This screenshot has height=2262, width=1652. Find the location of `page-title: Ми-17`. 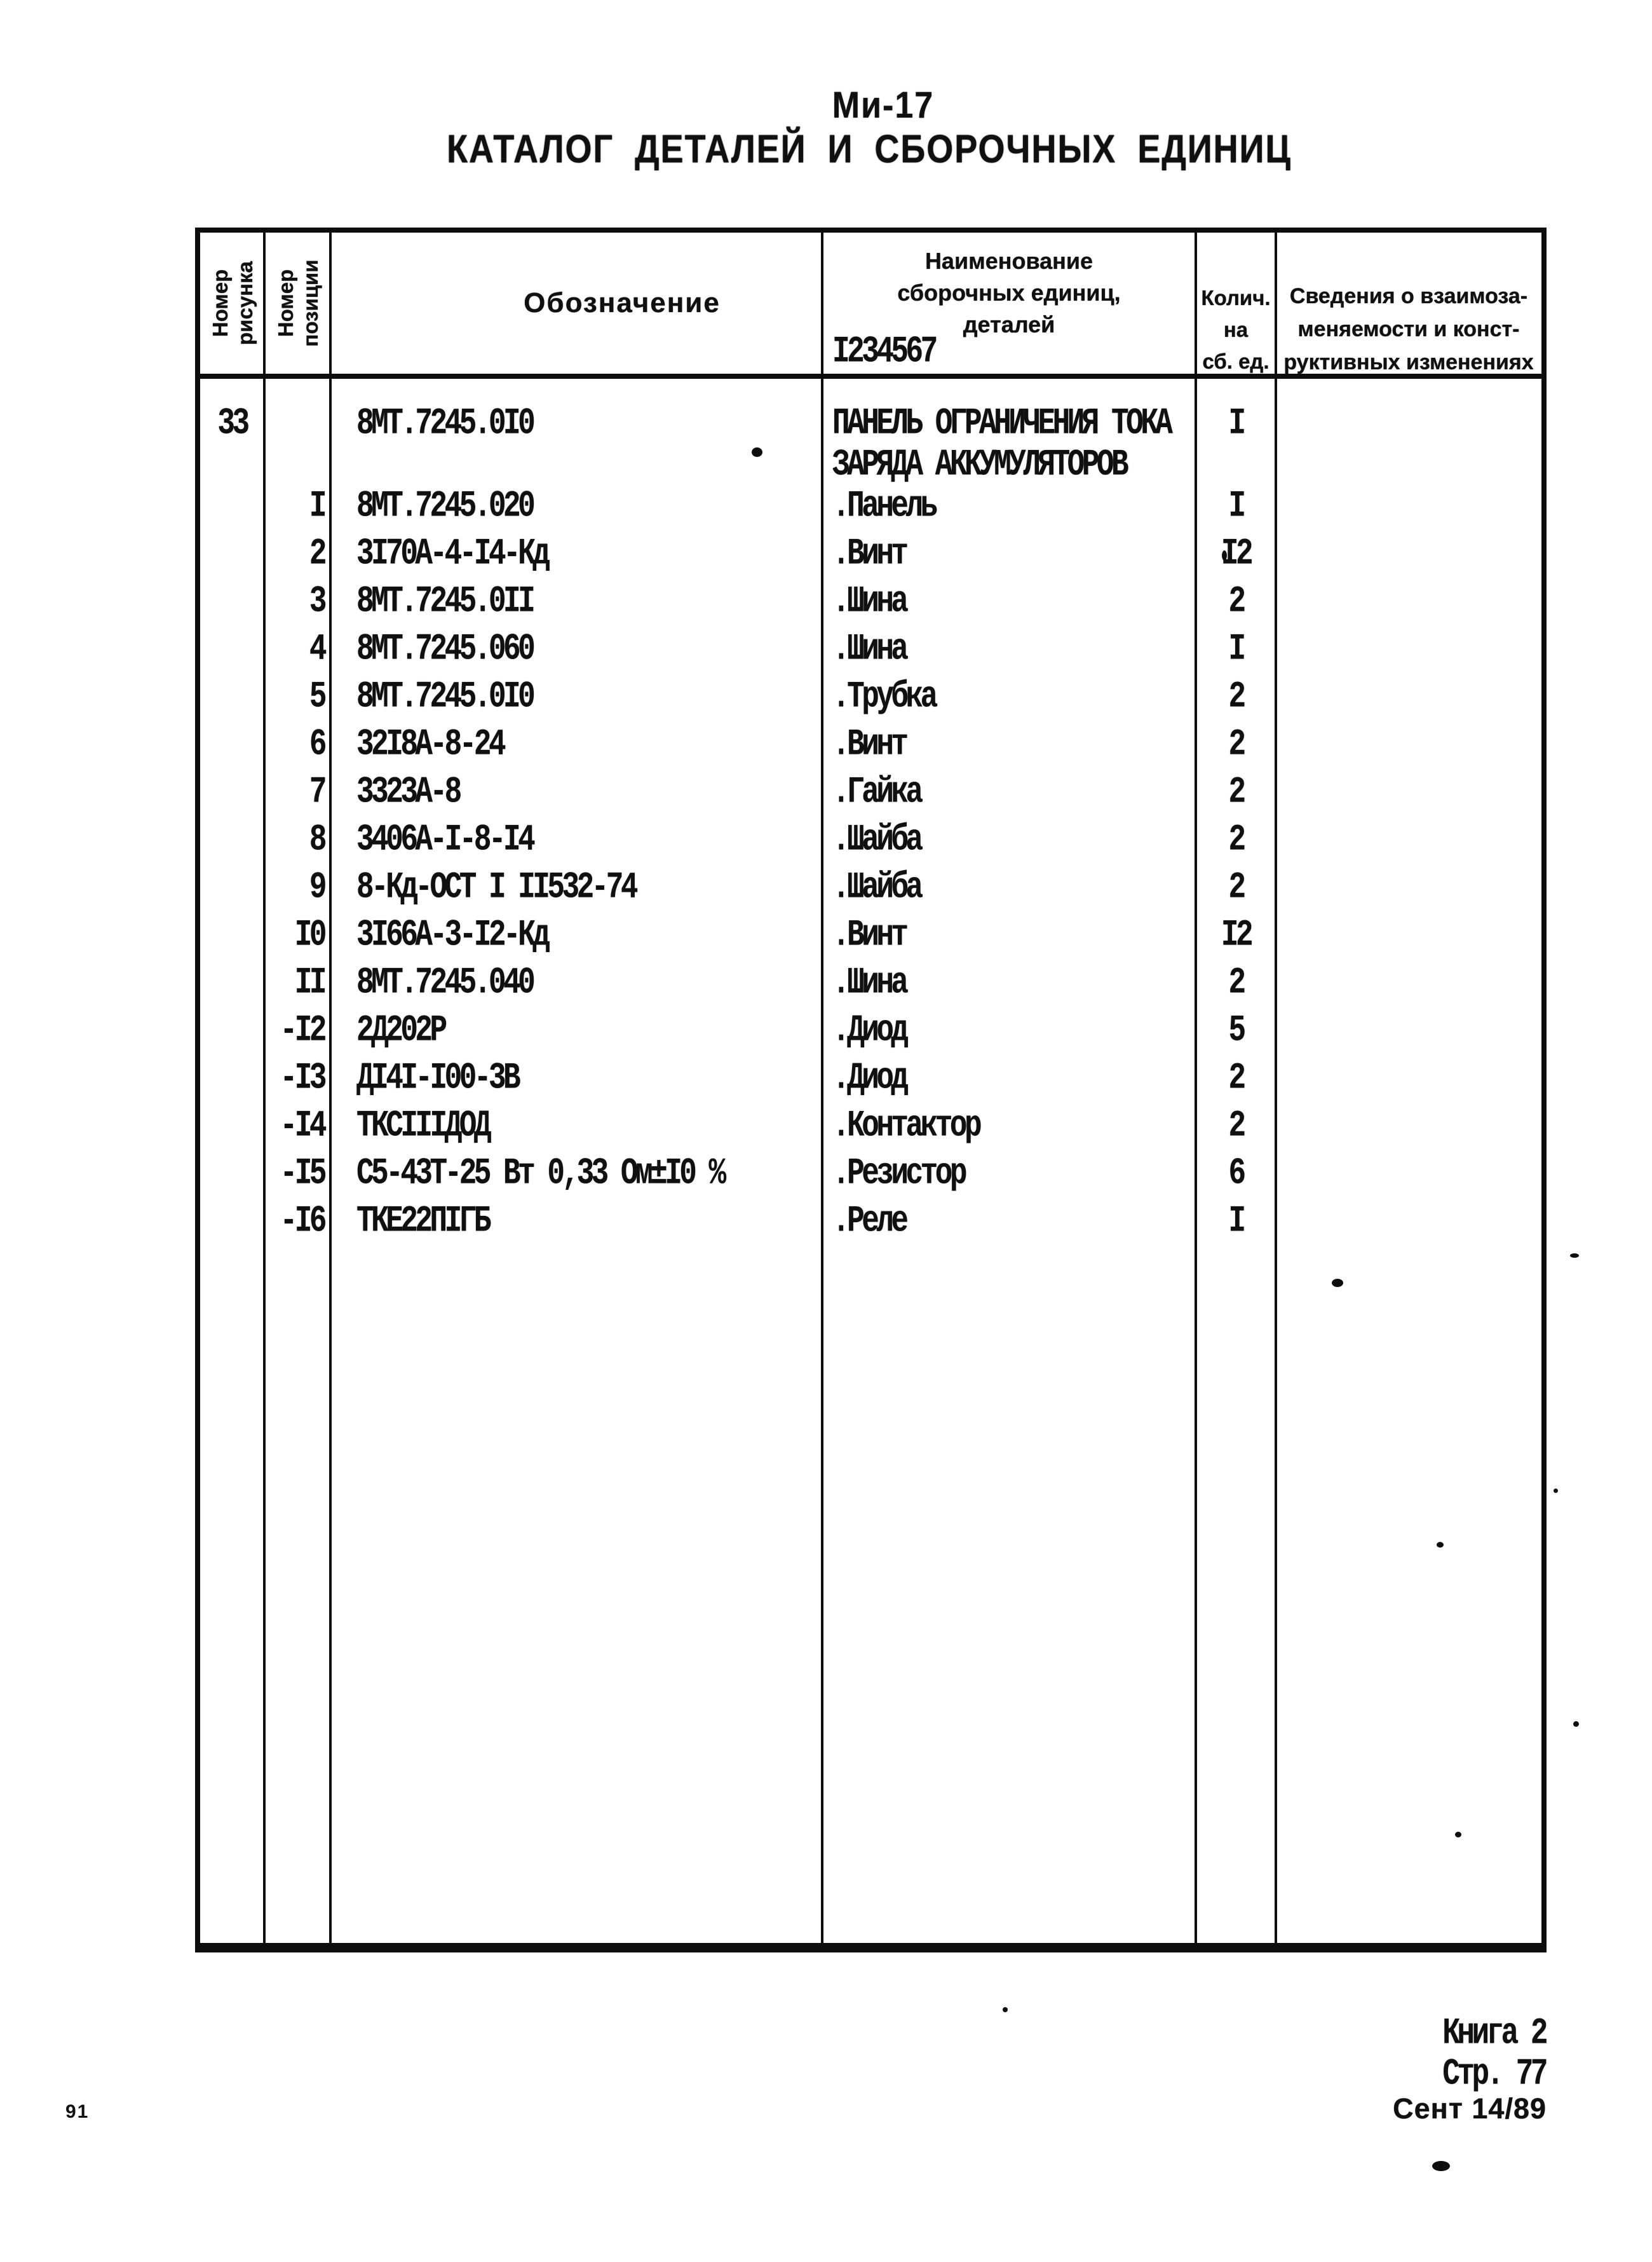

page-title: Ми-17 is located at coordinates (884, 105).